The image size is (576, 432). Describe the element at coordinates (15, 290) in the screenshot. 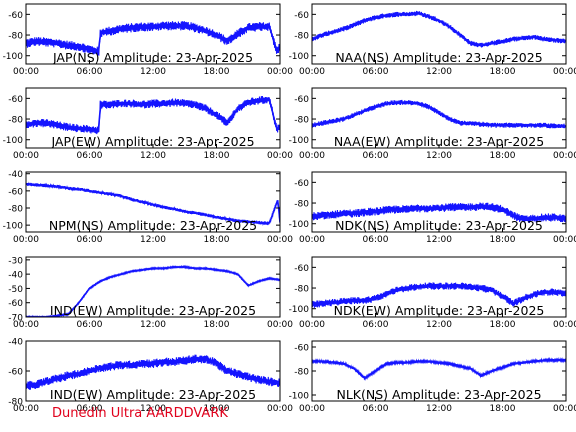

I see `y-tick-label: -50` at that location.